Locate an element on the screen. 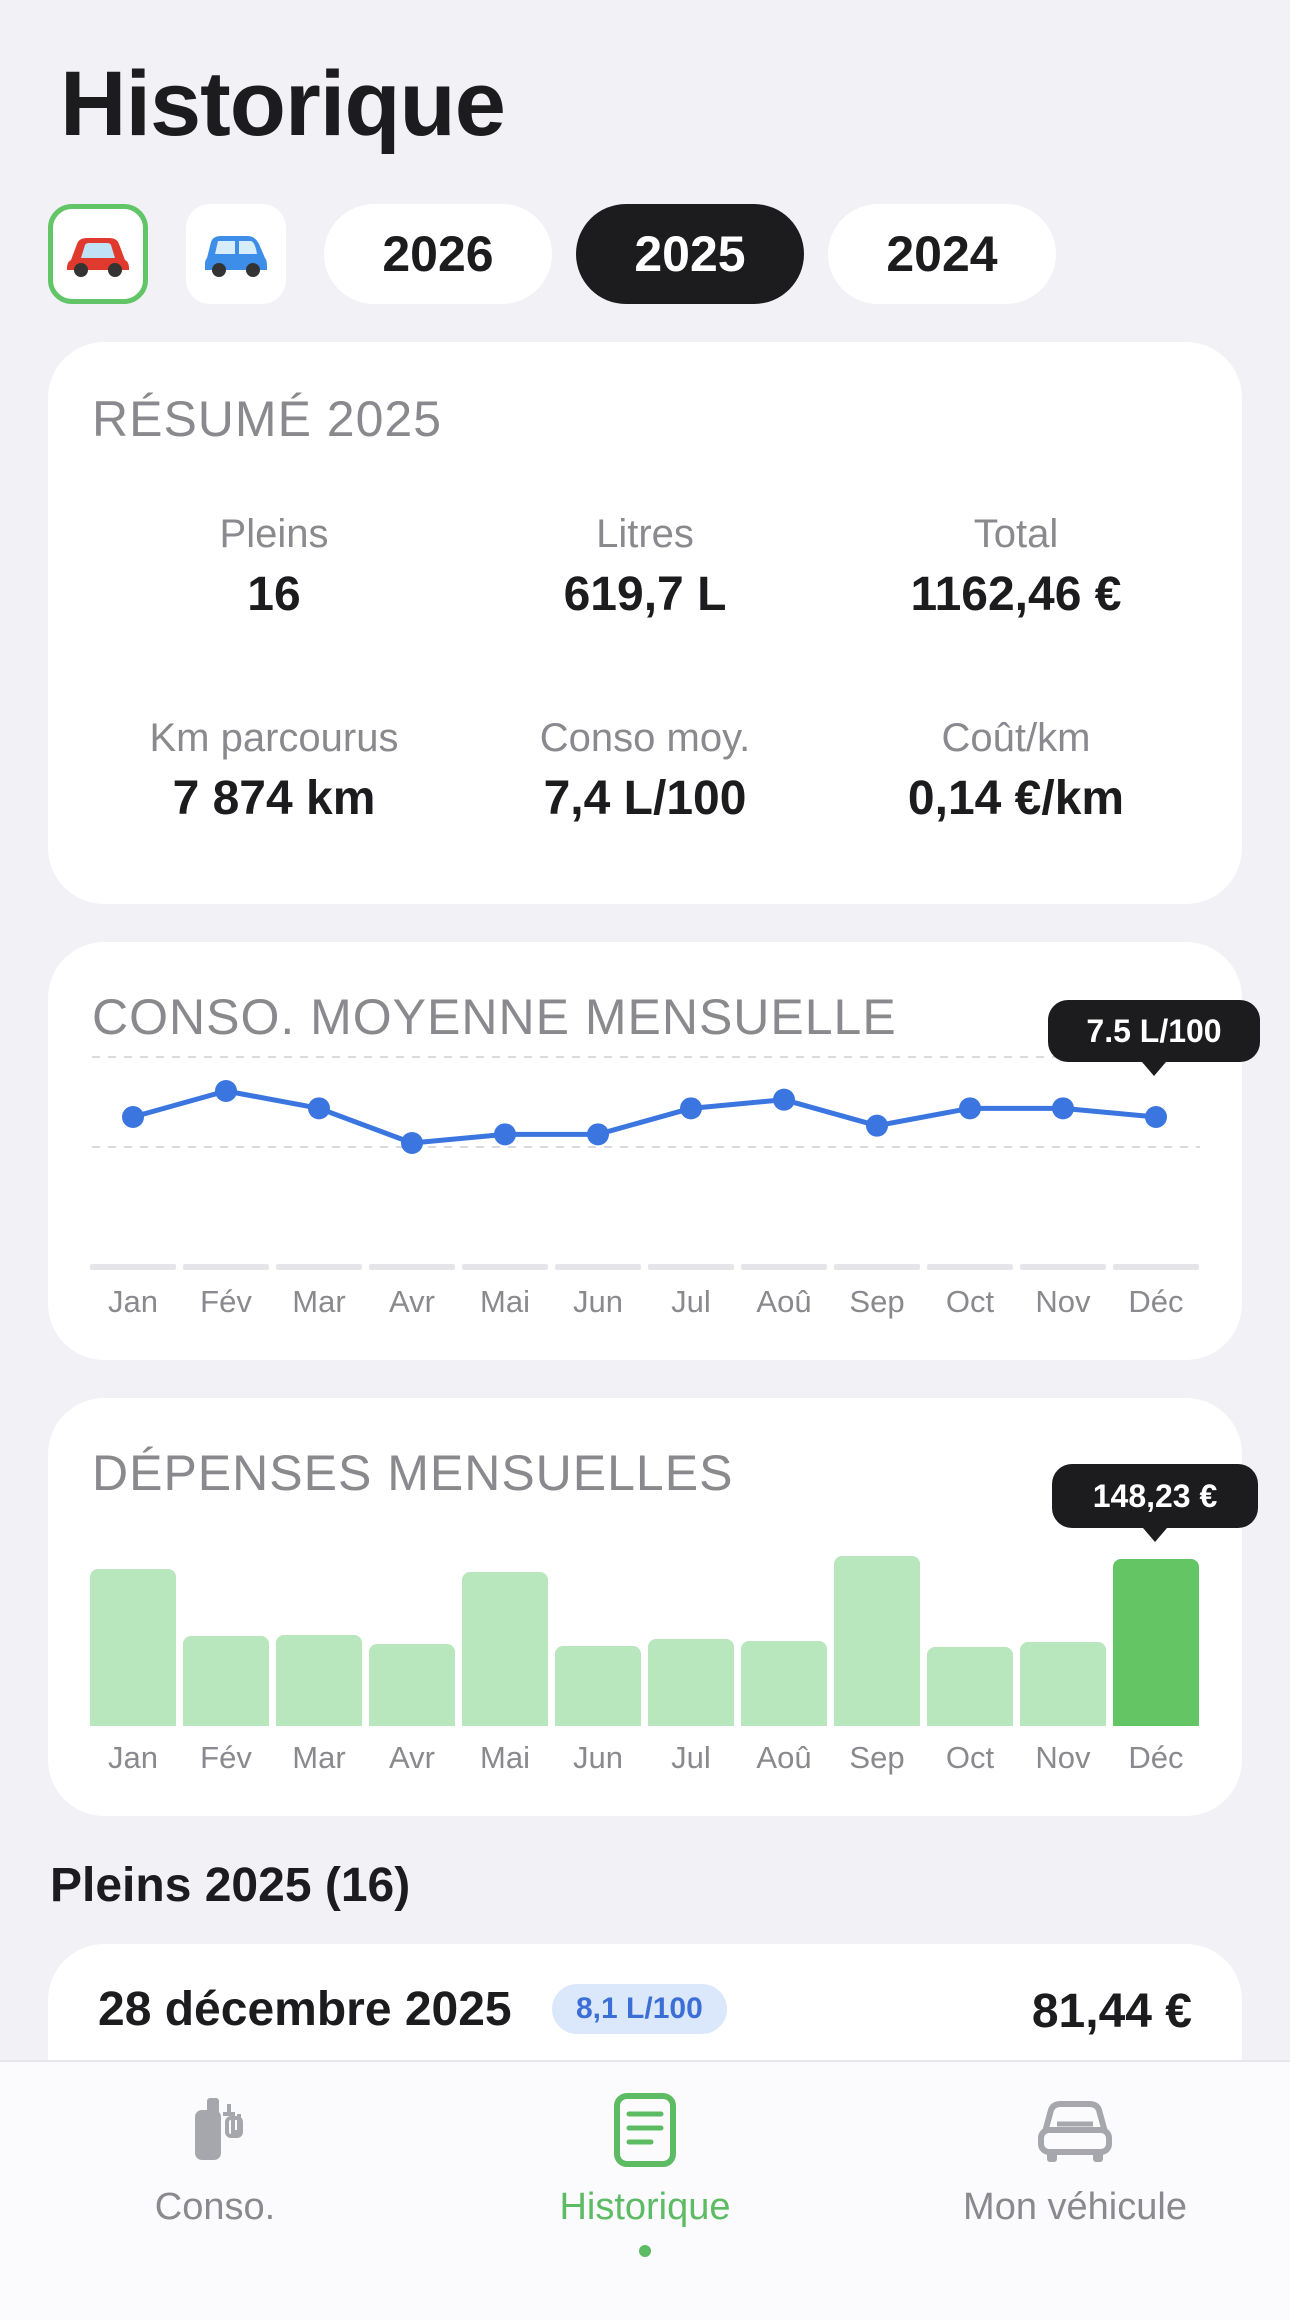 This screenshot has height=2320, width=1290. tab-conso: Conso. is located at coordinates (215, 2160).